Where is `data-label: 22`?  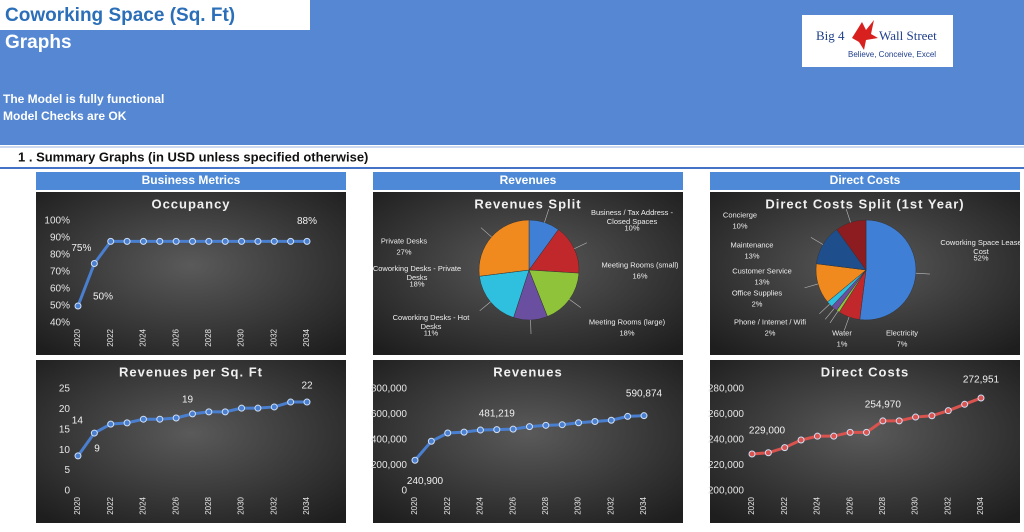 data-label: 22 is located at coordinates (307, 386).